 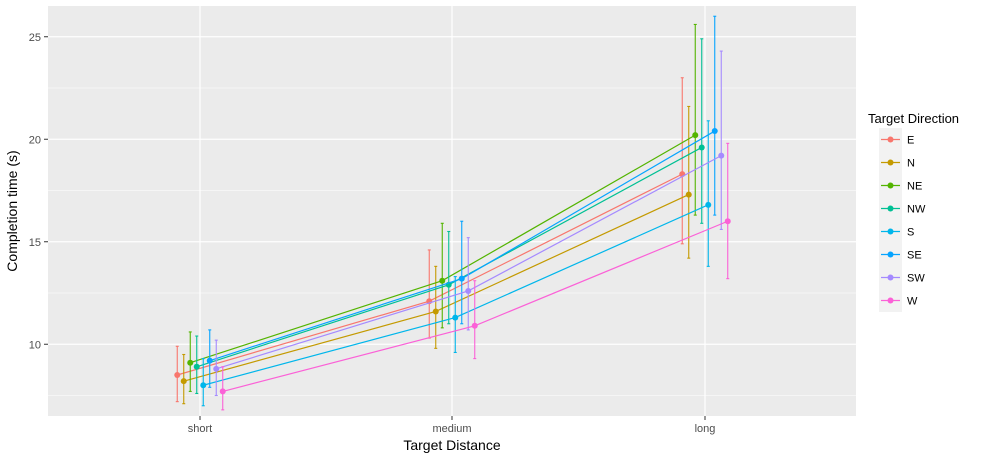 I want to click on y-axis: 10 15 20 25, so click(x=38, y=191).